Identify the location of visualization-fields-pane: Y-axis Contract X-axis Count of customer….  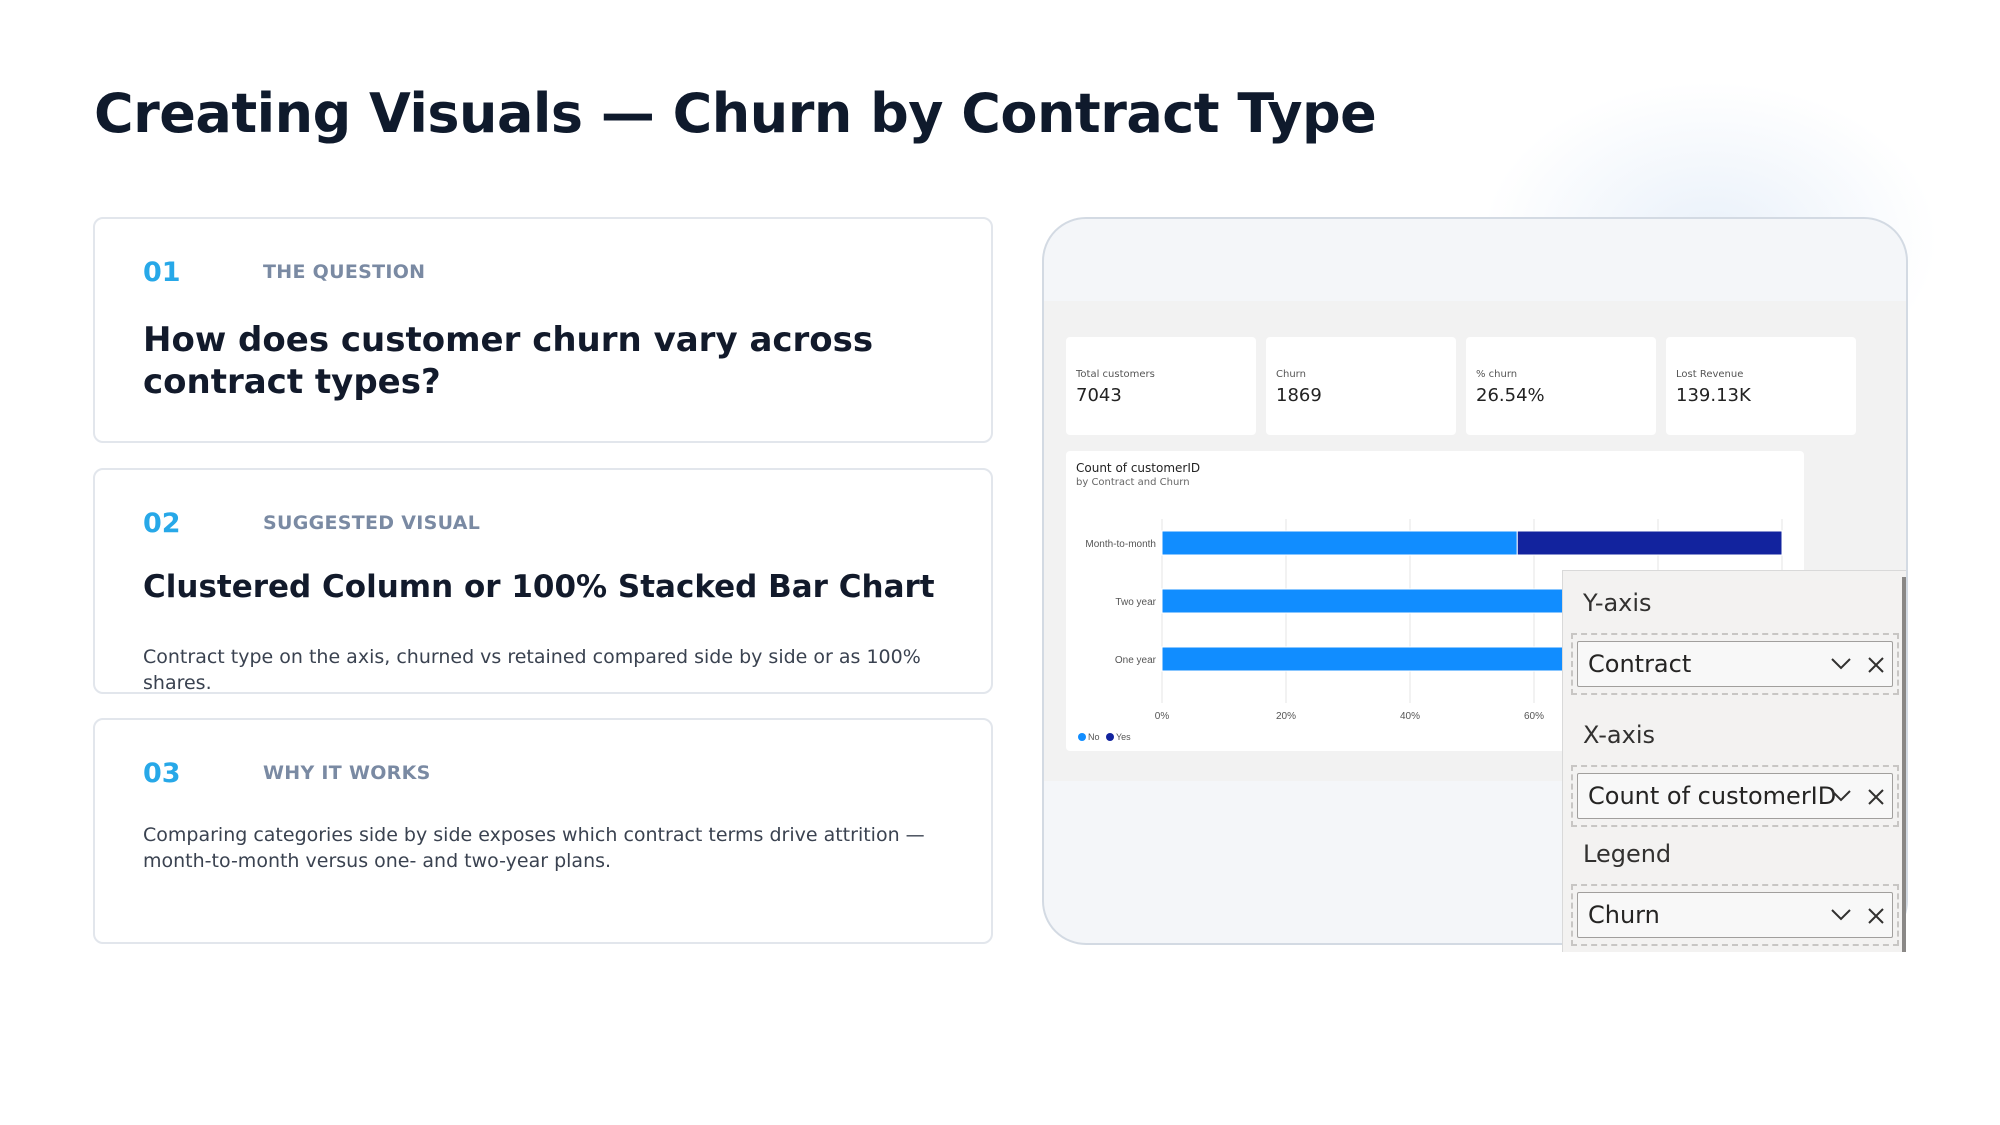
(1734, 761).